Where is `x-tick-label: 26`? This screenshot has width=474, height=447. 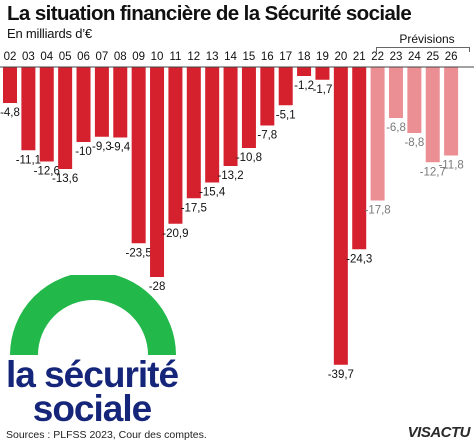 x-tick-label: 26 is located at coordinates (451, 57).